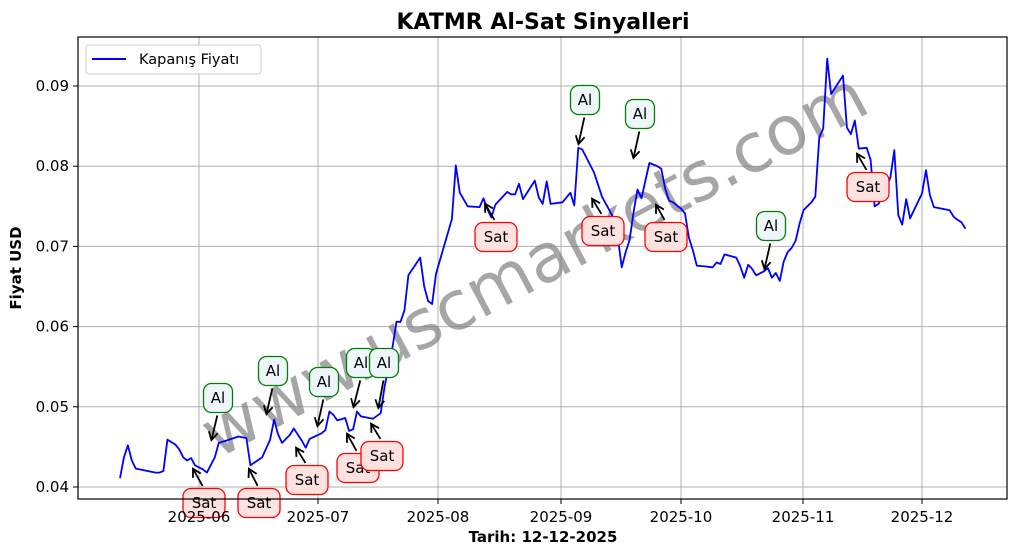 Image resolution: width=1017 pixels, height=554 pixels. What do you see at coordinates (803, 517) in the screenshot?
I see `x-tick-label: 2025-11` at bounding box center [803, 517].